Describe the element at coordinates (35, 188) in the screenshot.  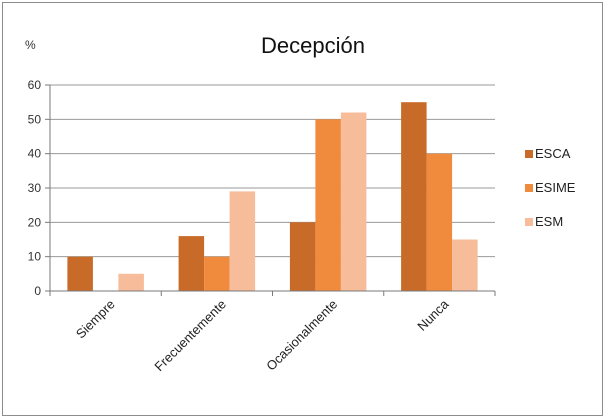
I see `y-tick-label: 30` at that location.